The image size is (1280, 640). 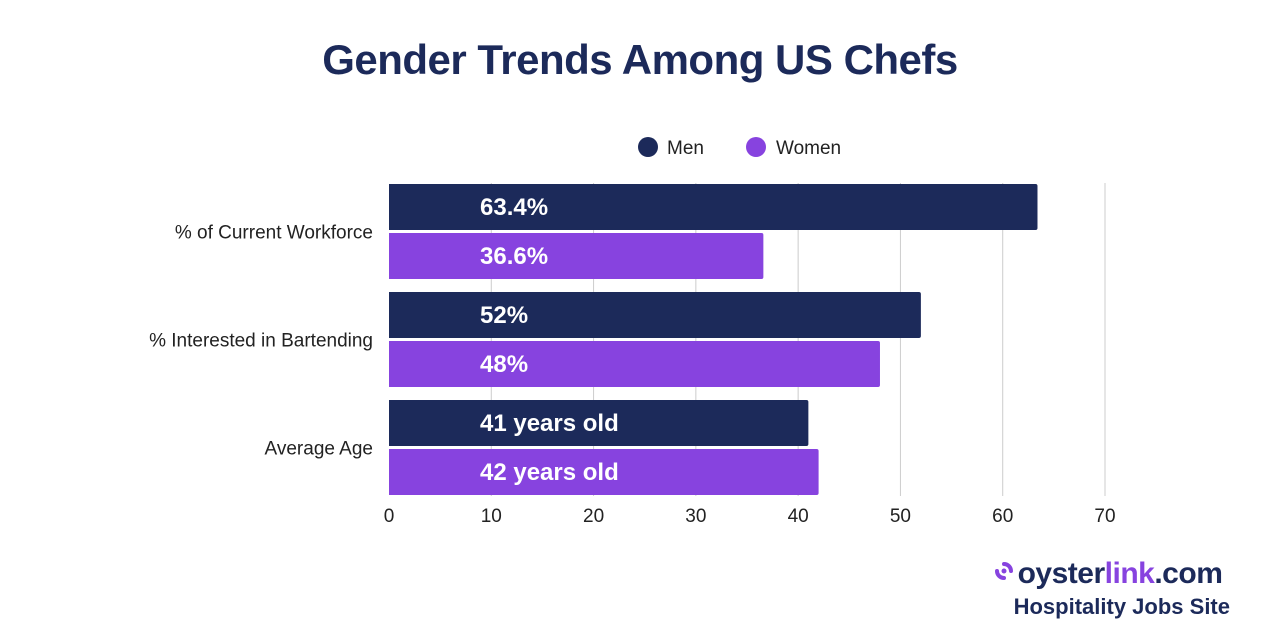 I want to click on x-tick-label-40: 40, so click(x=798, y=516).